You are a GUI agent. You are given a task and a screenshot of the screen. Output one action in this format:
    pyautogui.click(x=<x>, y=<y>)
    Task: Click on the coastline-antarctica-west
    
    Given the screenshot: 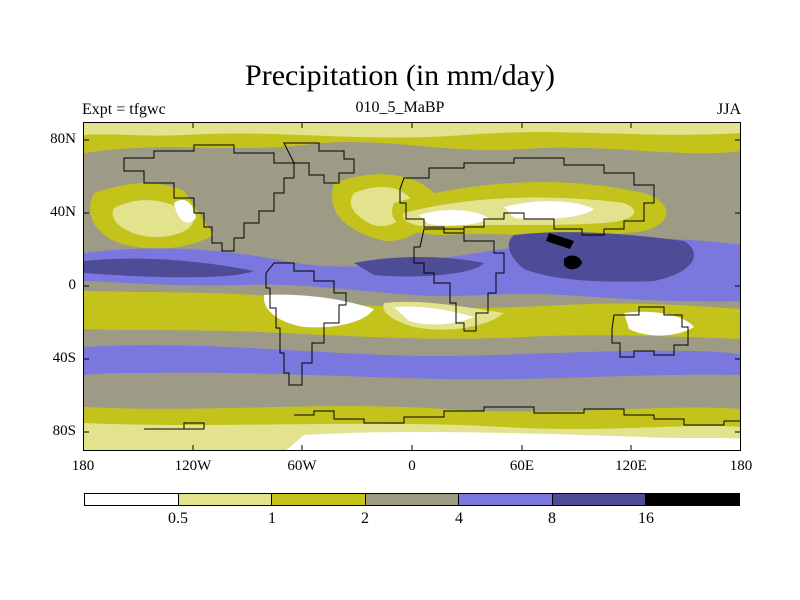 What is the action you would take?
    pyautogui.click(x=174, y=426)
    